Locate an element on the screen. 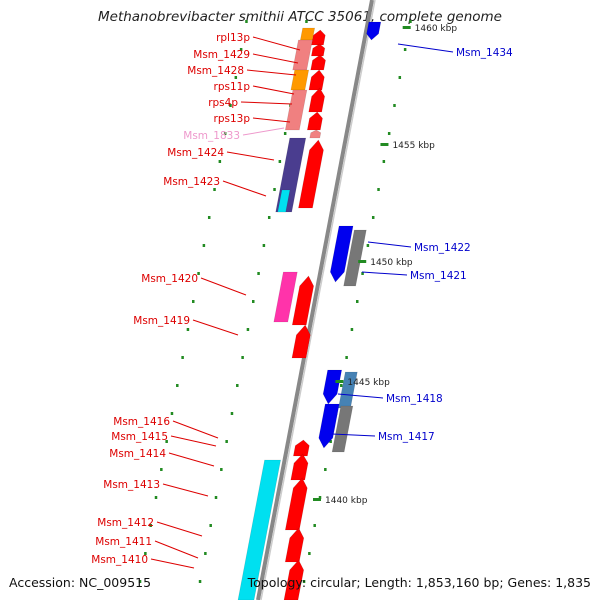  gene-label: Msm_1421 is located at coordinates (438, 276).